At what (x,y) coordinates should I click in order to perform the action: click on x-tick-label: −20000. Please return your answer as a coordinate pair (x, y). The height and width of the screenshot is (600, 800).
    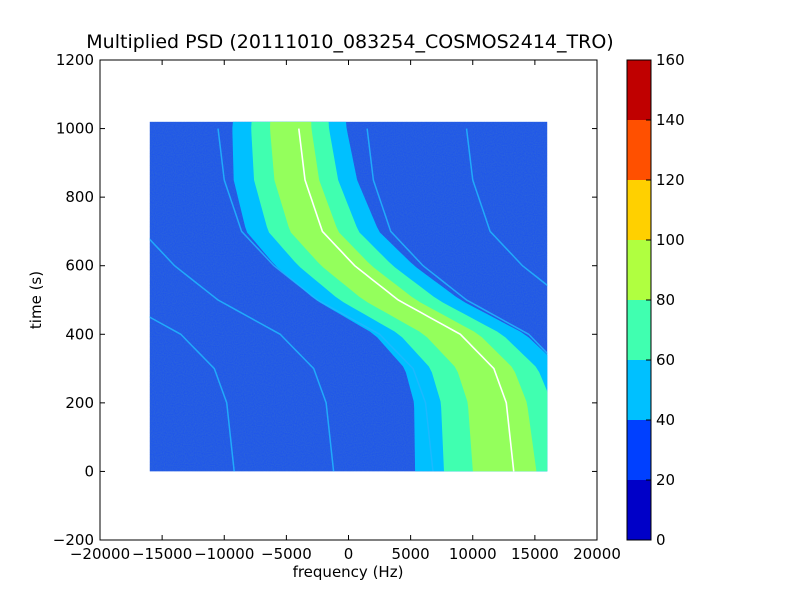
    Looking at the image, I should click on (100, 554).